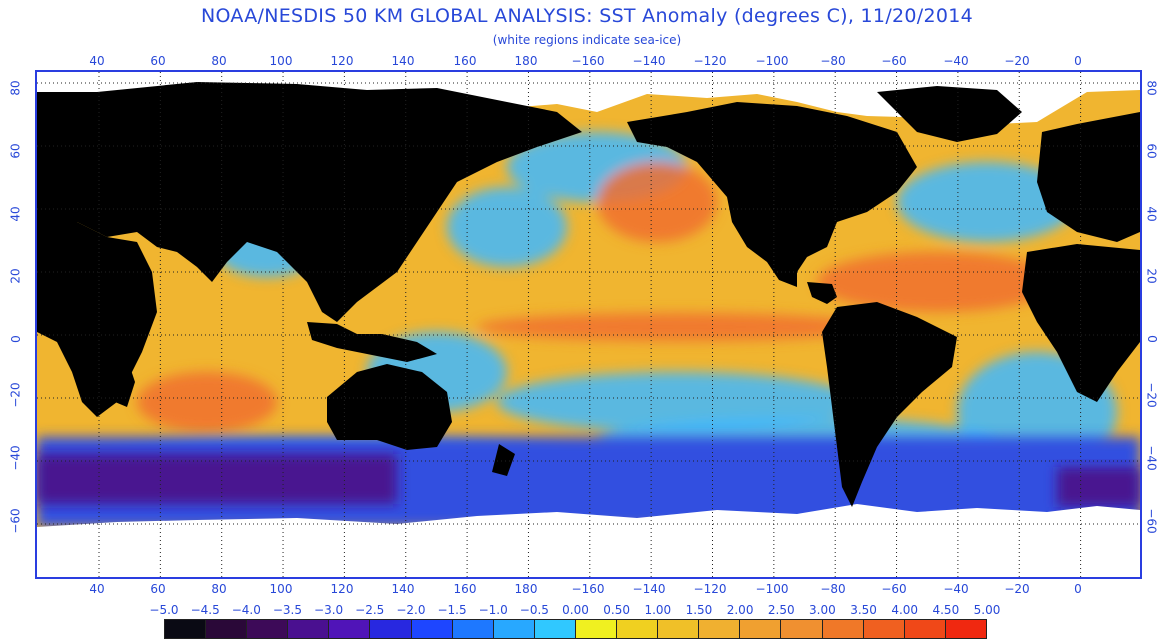  What do you see at coordinates (370, 610) in the screenshot?
I see `colorbar-label: −2.5` at bounding box center [370, 610].